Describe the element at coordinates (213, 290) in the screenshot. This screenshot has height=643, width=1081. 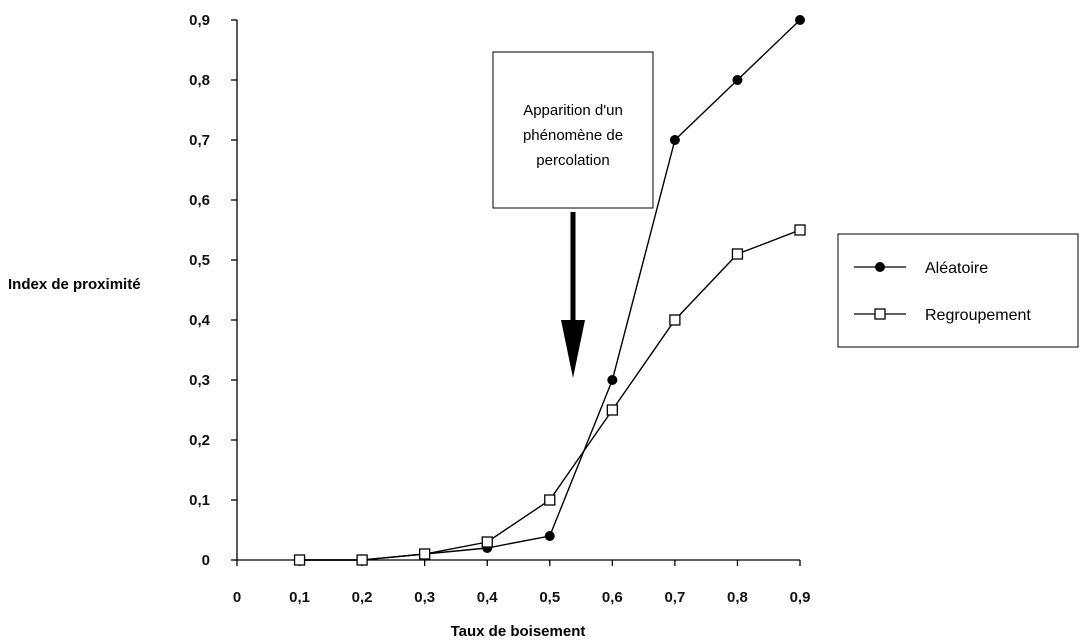
I see `y-ticks: 0 0,1 0,2 0,3 0,4 0,5 0,6 0,7 0,8 0,9` at that location.